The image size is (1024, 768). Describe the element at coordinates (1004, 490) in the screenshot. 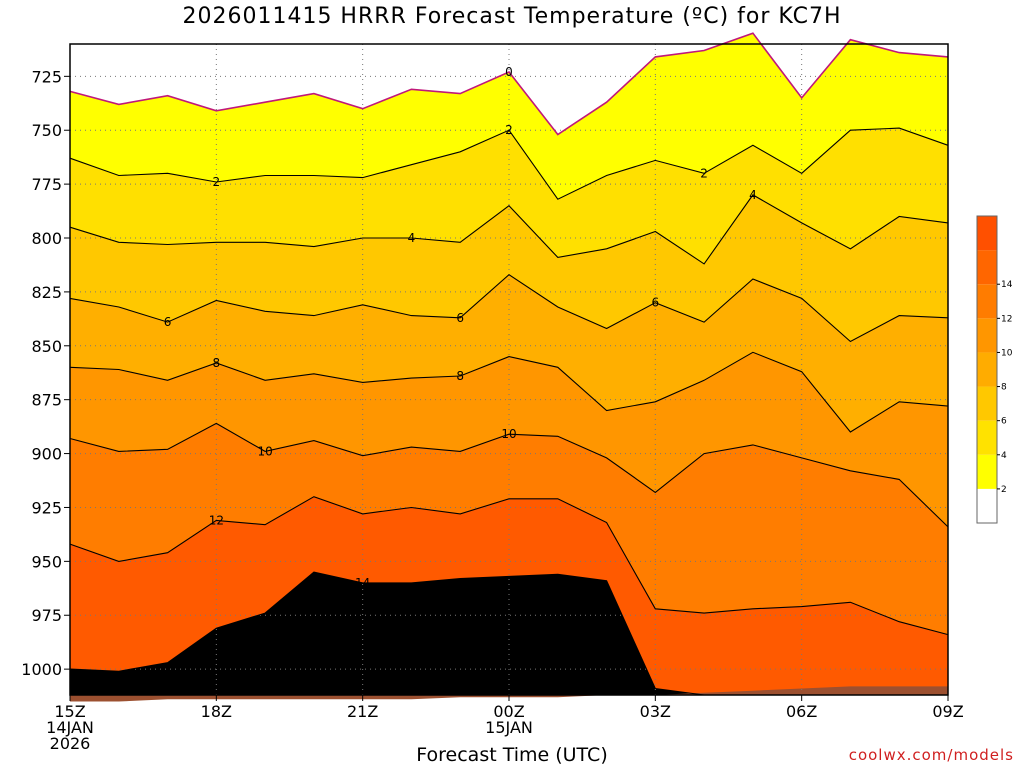

I see `colorbar-label: 2` at that location.